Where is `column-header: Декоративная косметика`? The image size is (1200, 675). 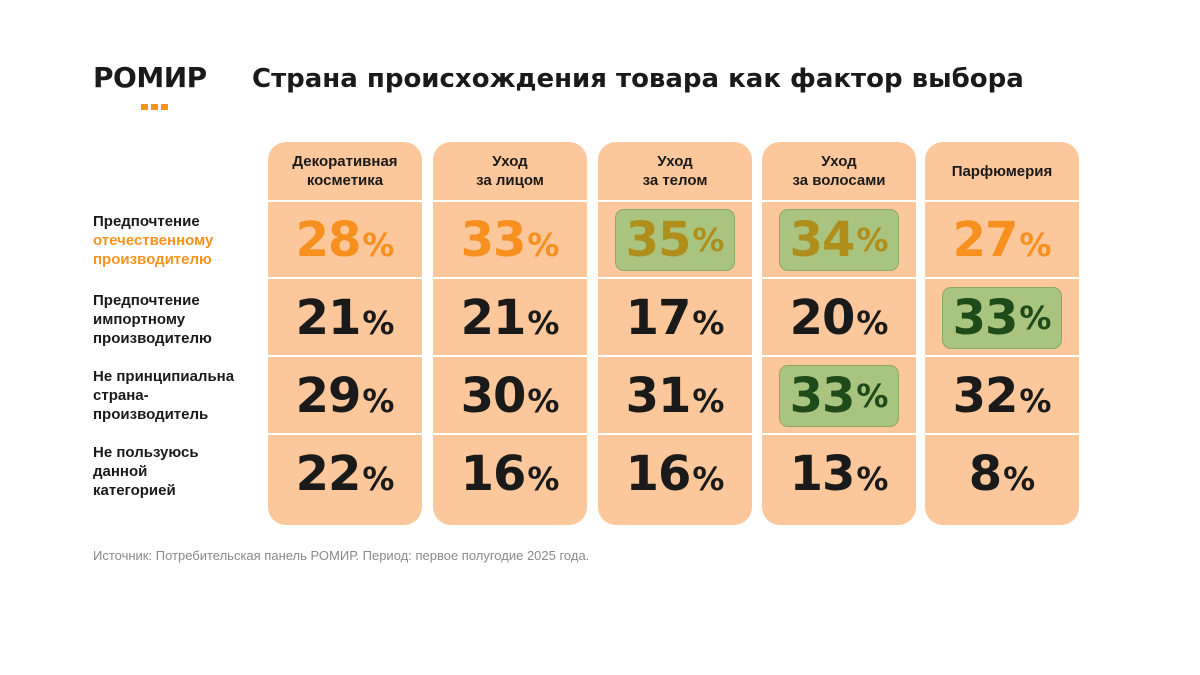
column-header: Декоративная косметика is located at coordinates (345, 171).